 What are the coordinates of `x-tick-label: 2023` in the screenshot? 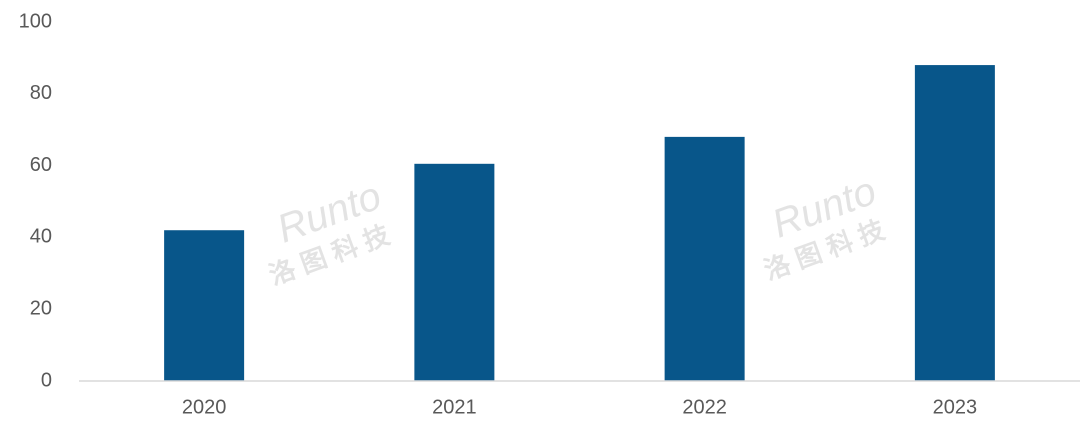 It's located at (955, 407).